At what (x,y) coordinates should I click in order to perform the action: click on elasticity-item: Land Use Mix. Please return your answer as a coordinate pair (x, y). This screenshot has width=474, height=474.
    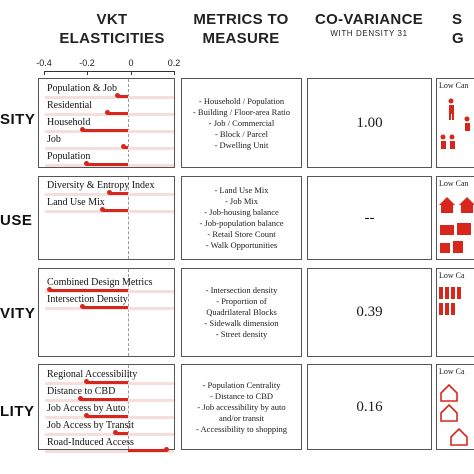
    Looking at the image, I should click on (106, 205).